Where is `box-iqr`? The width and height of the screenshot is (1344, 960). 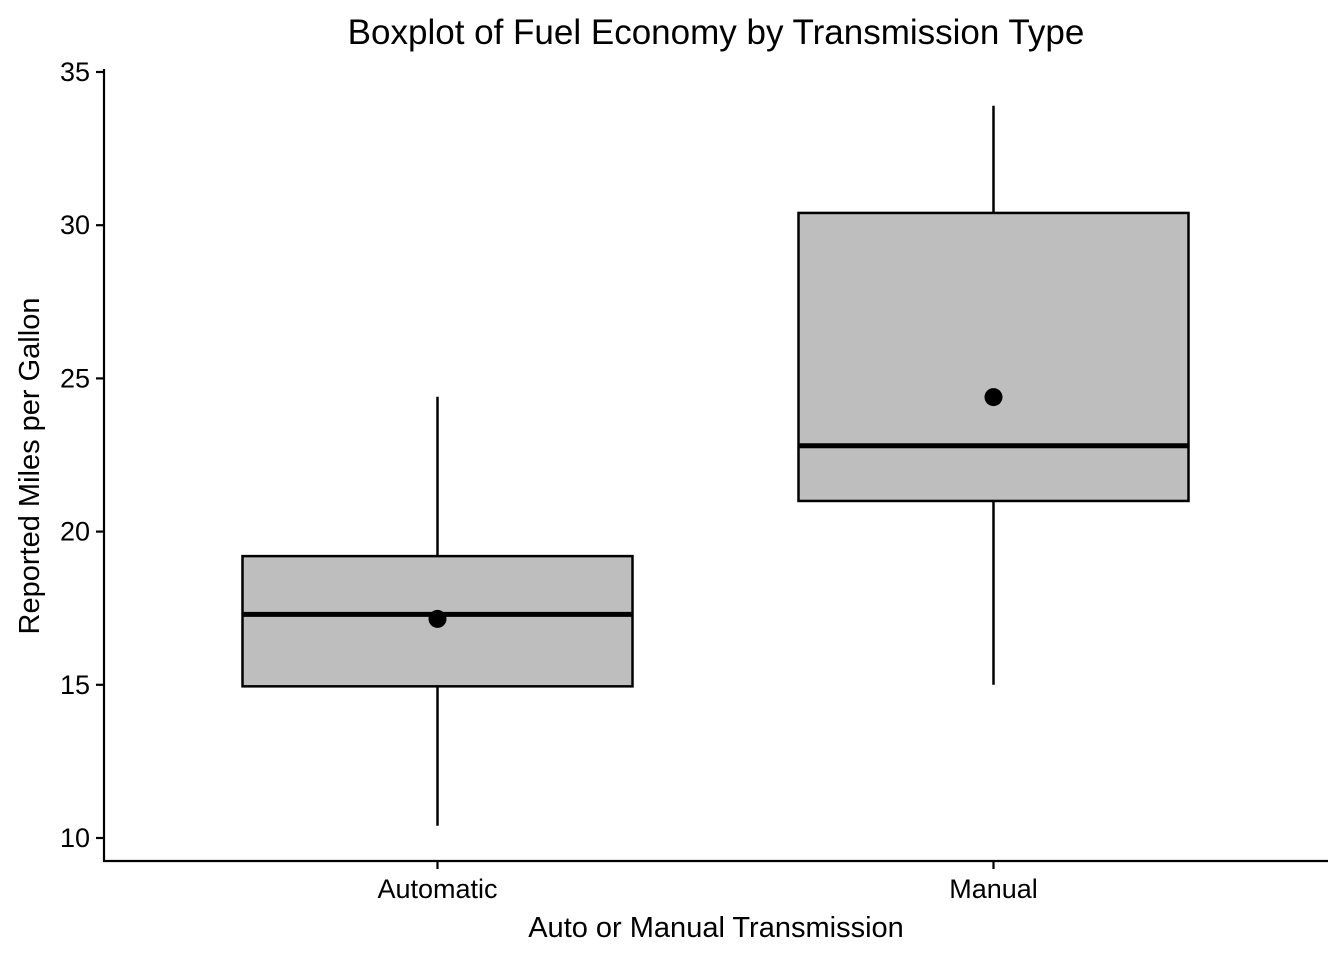 box-iqr is located at coordinates (993, 357).